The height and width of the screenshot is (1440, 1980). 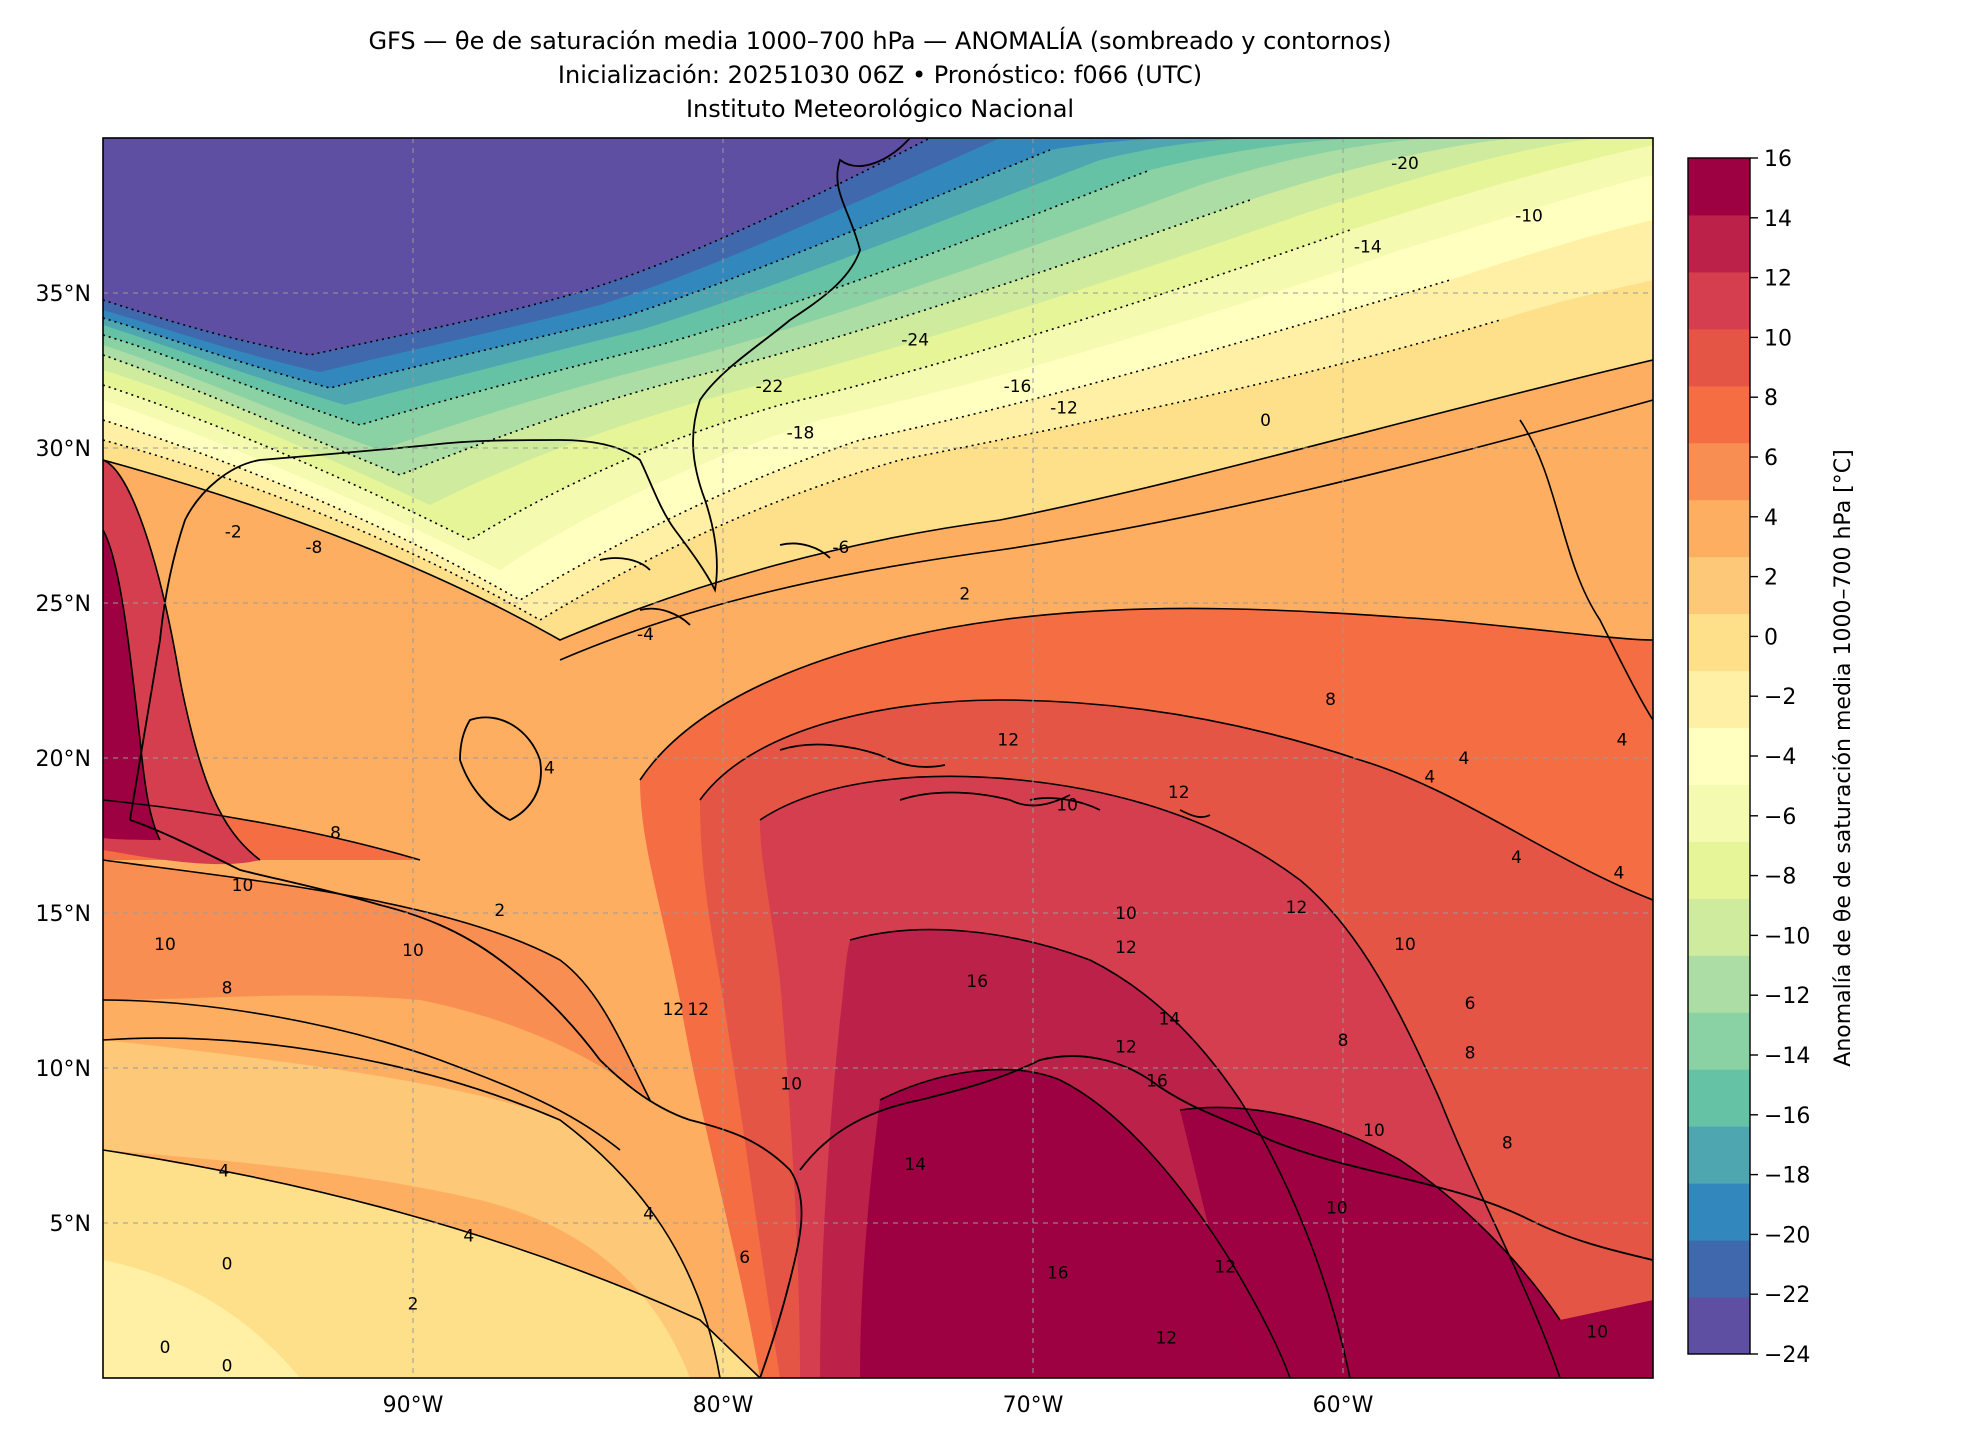 I want to click on lat-tick-label: 35°N, so click(x=63, y=294).